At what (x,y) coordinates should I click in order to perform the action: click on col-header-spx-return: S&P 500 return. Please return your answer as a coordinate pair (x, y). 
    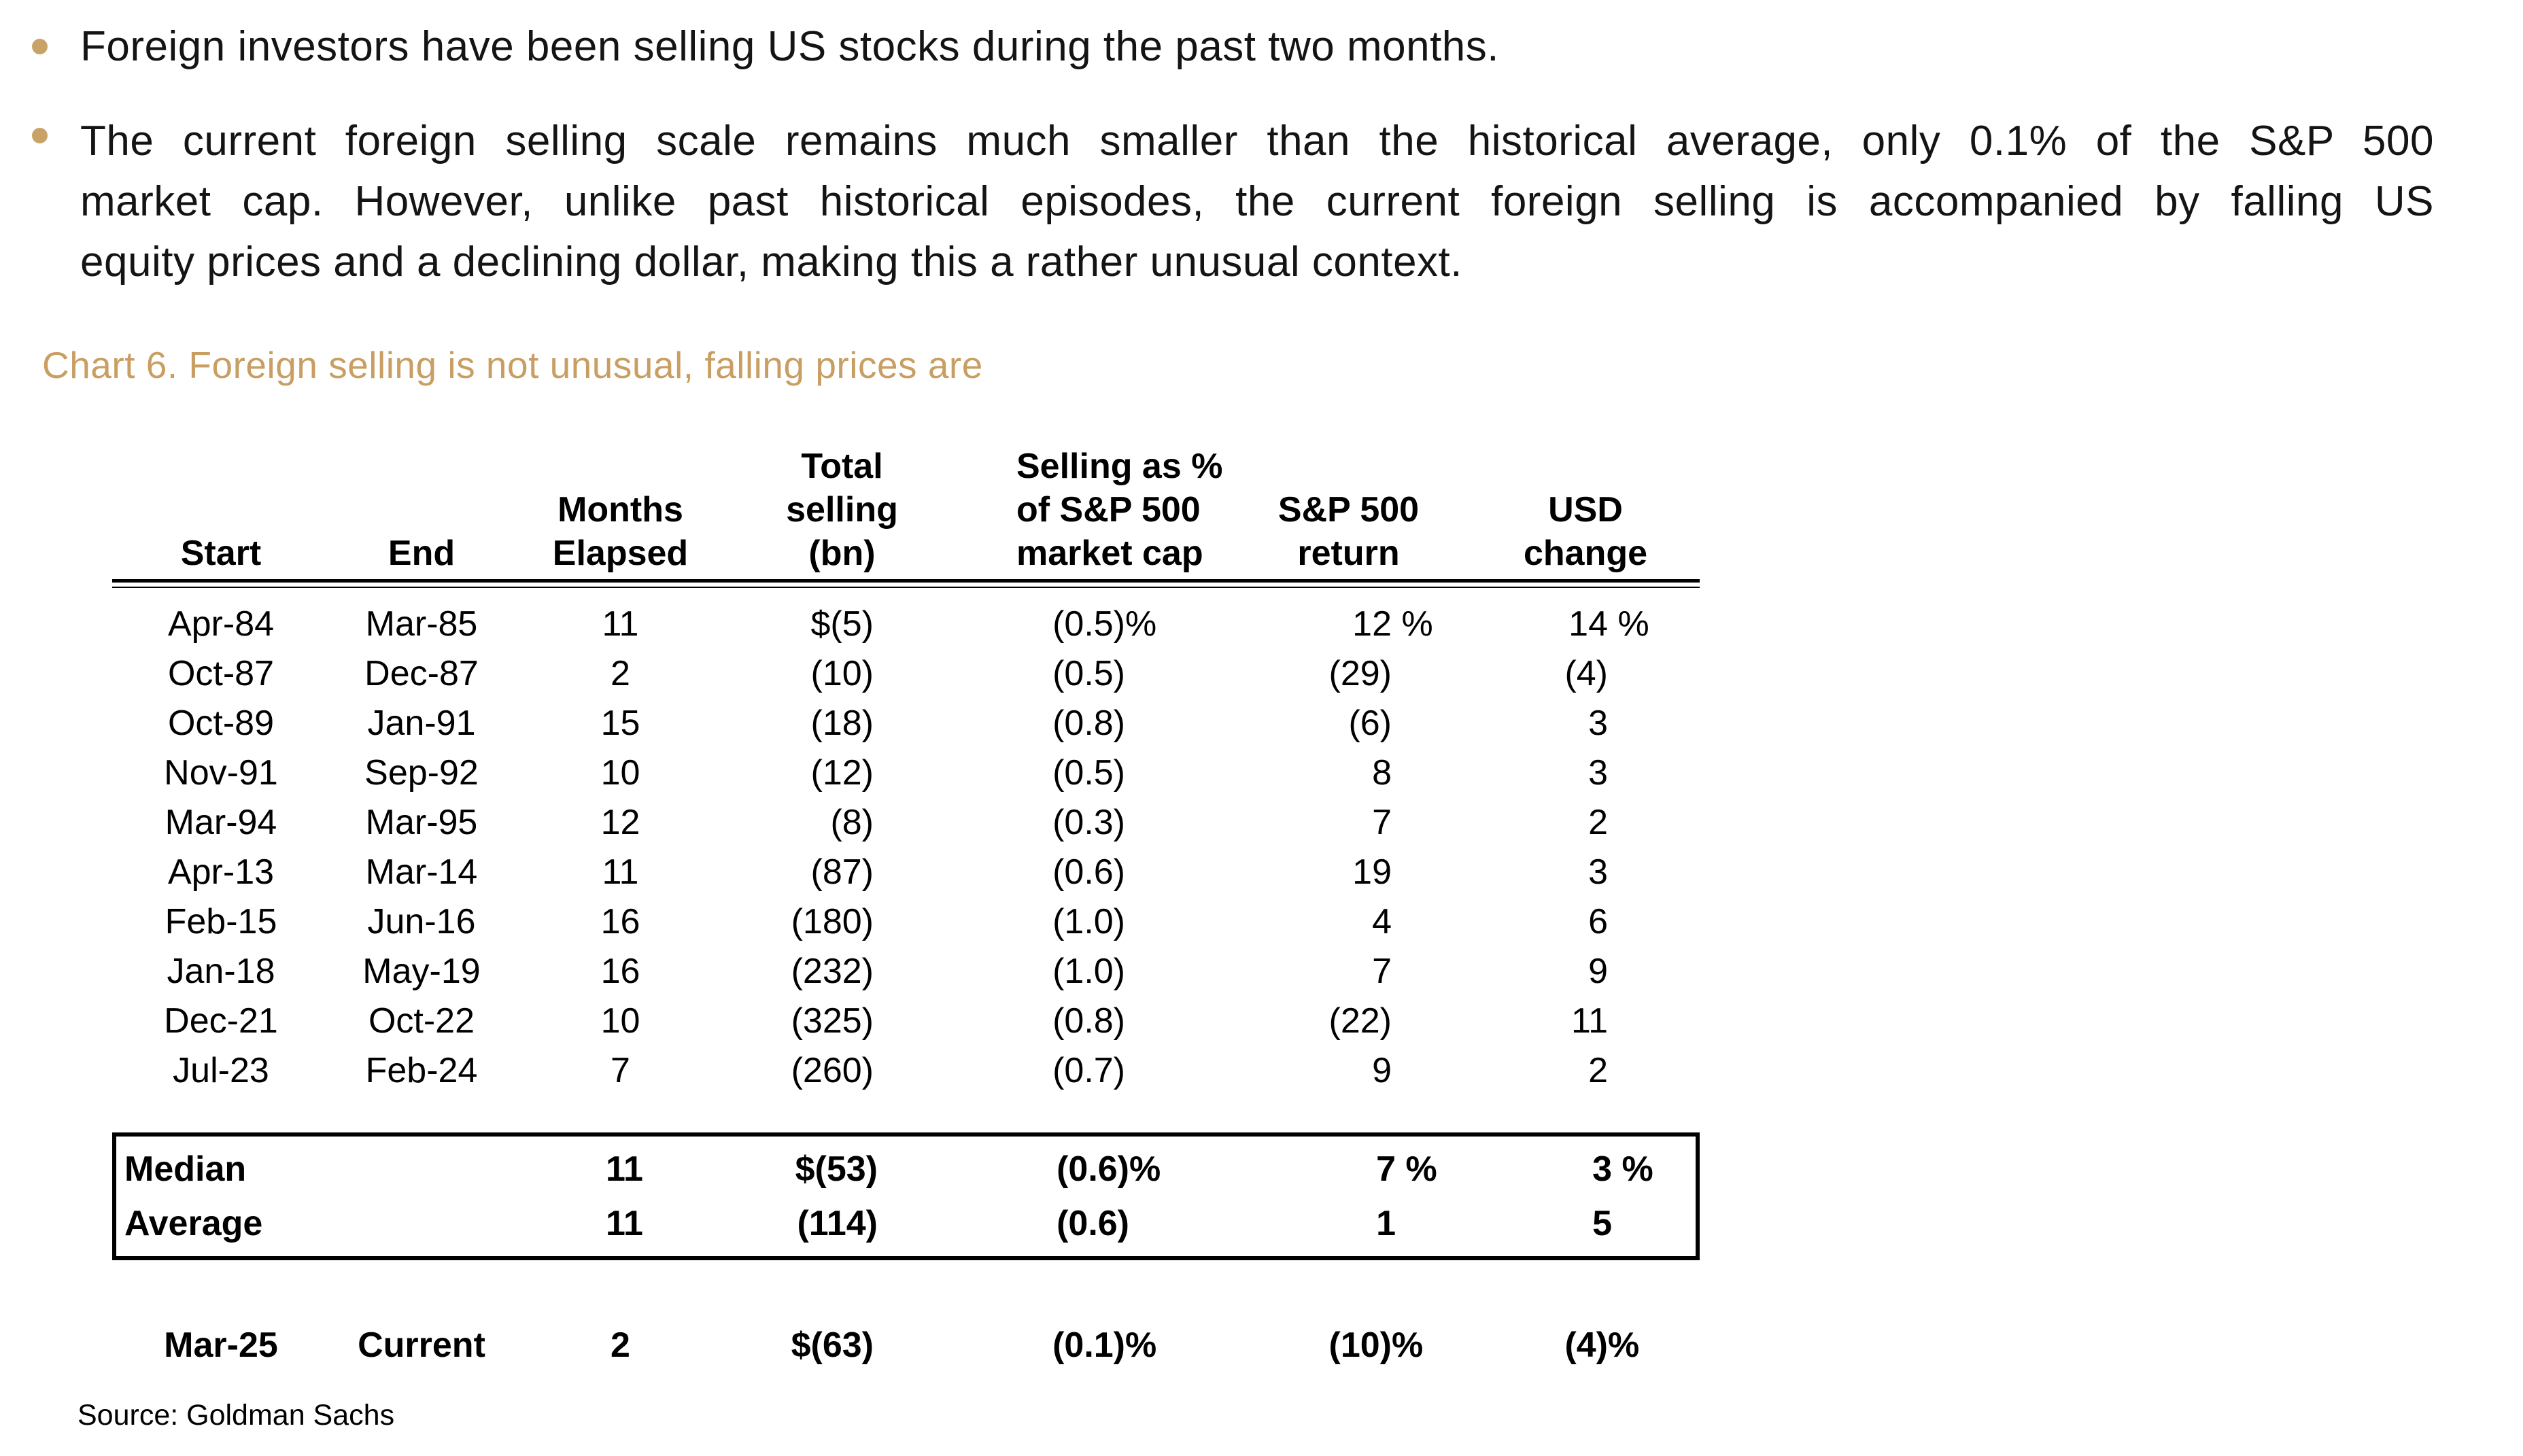
    Looking at the image, I should click on (1348, 532).